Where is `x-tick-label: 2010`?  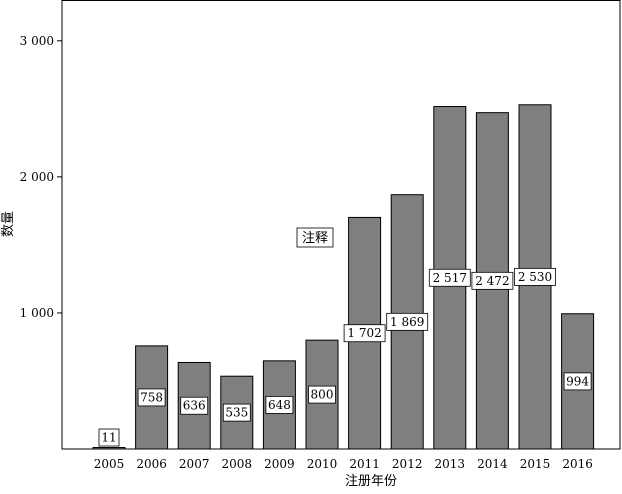
x-tick-label: 2010 is located at coordinates (322, 464).